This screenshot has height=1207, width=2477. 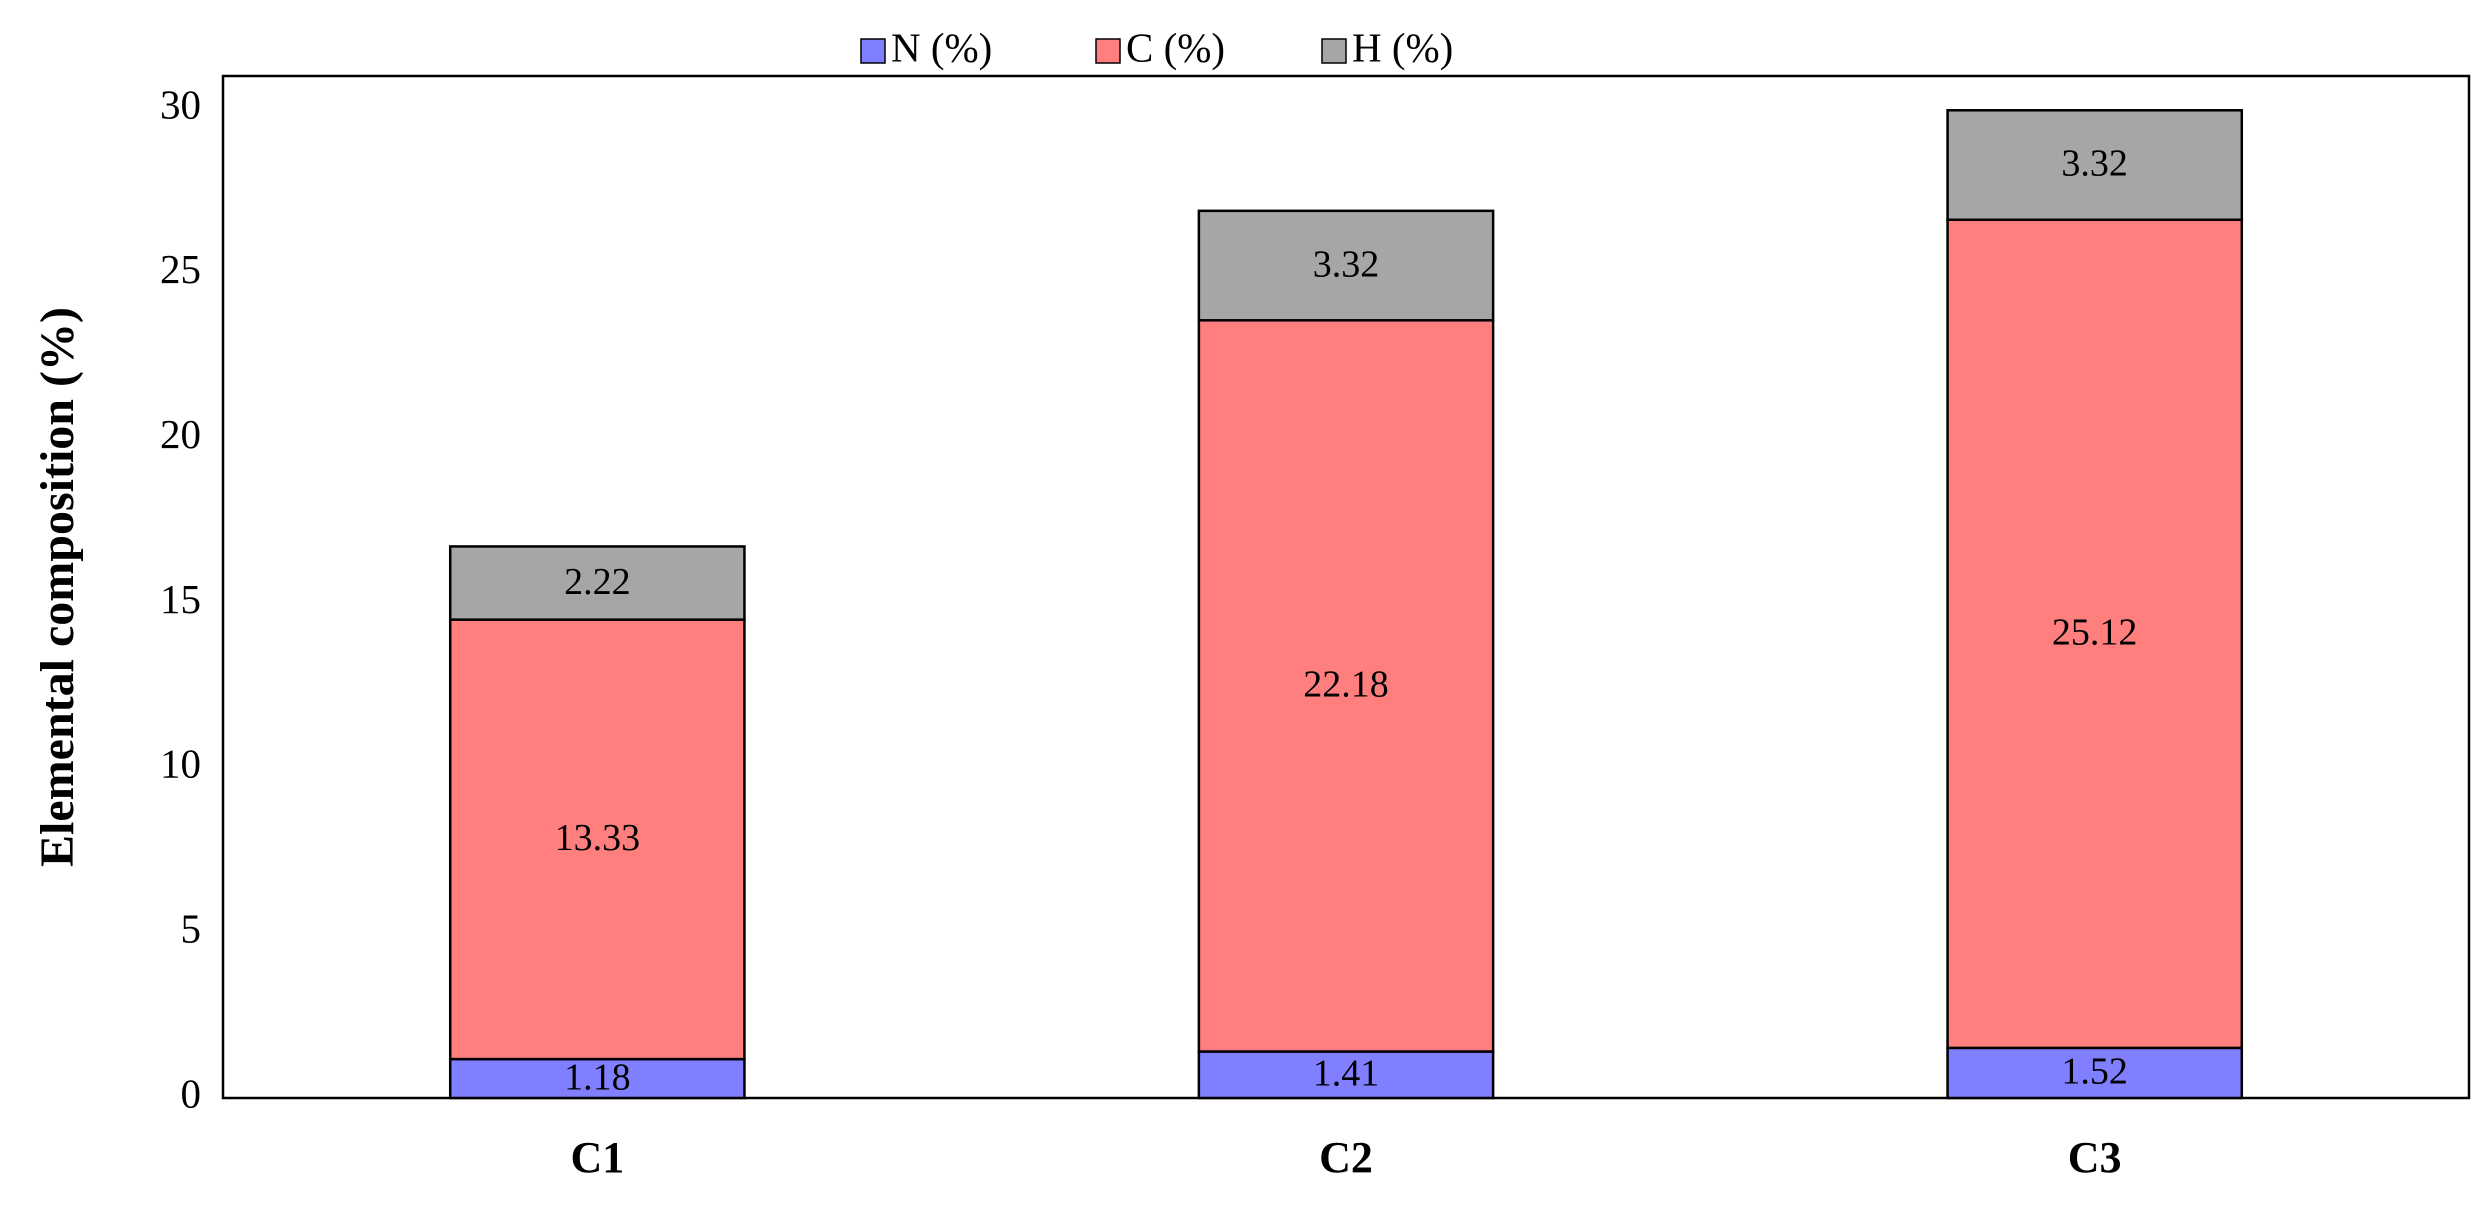 What do you see at coordinates (2095, 1157) in the screenshot?
I see `x-tick-label: C3` at bounding box center [2095, 1157].